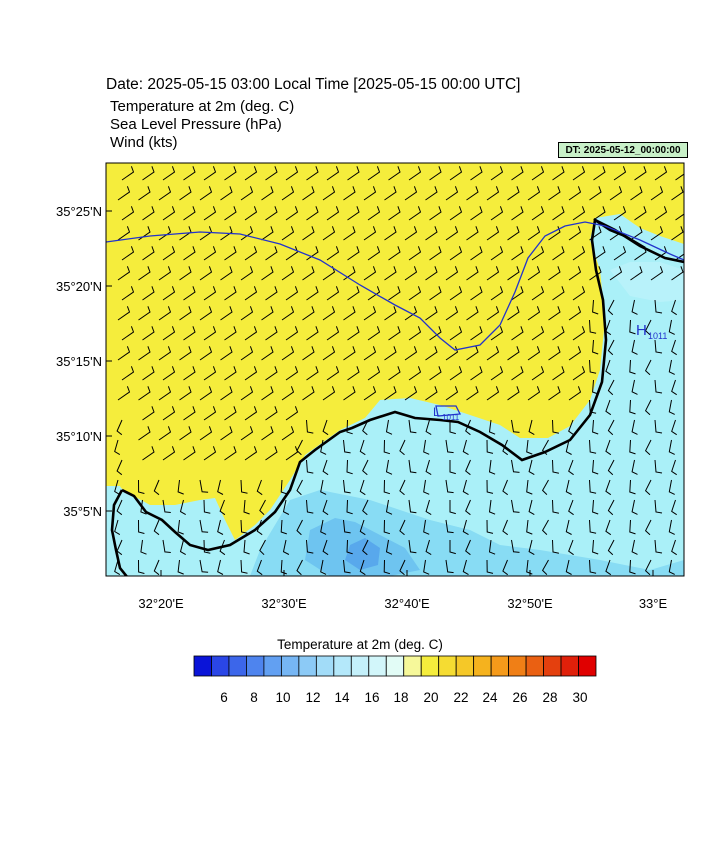  I want to click on lat-axis: 35°25'N 35°20'N 35°15'N 35°10'N 35°5'N, so click(84, 361).